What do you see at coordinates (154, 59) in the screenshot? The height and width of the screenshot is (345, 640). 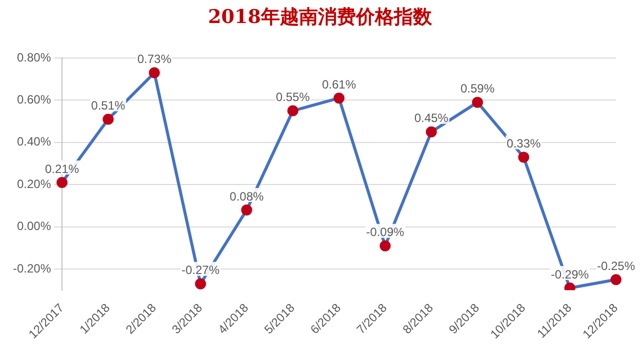 I see `data-label: 0.73%` at bounding box center [154, 59].